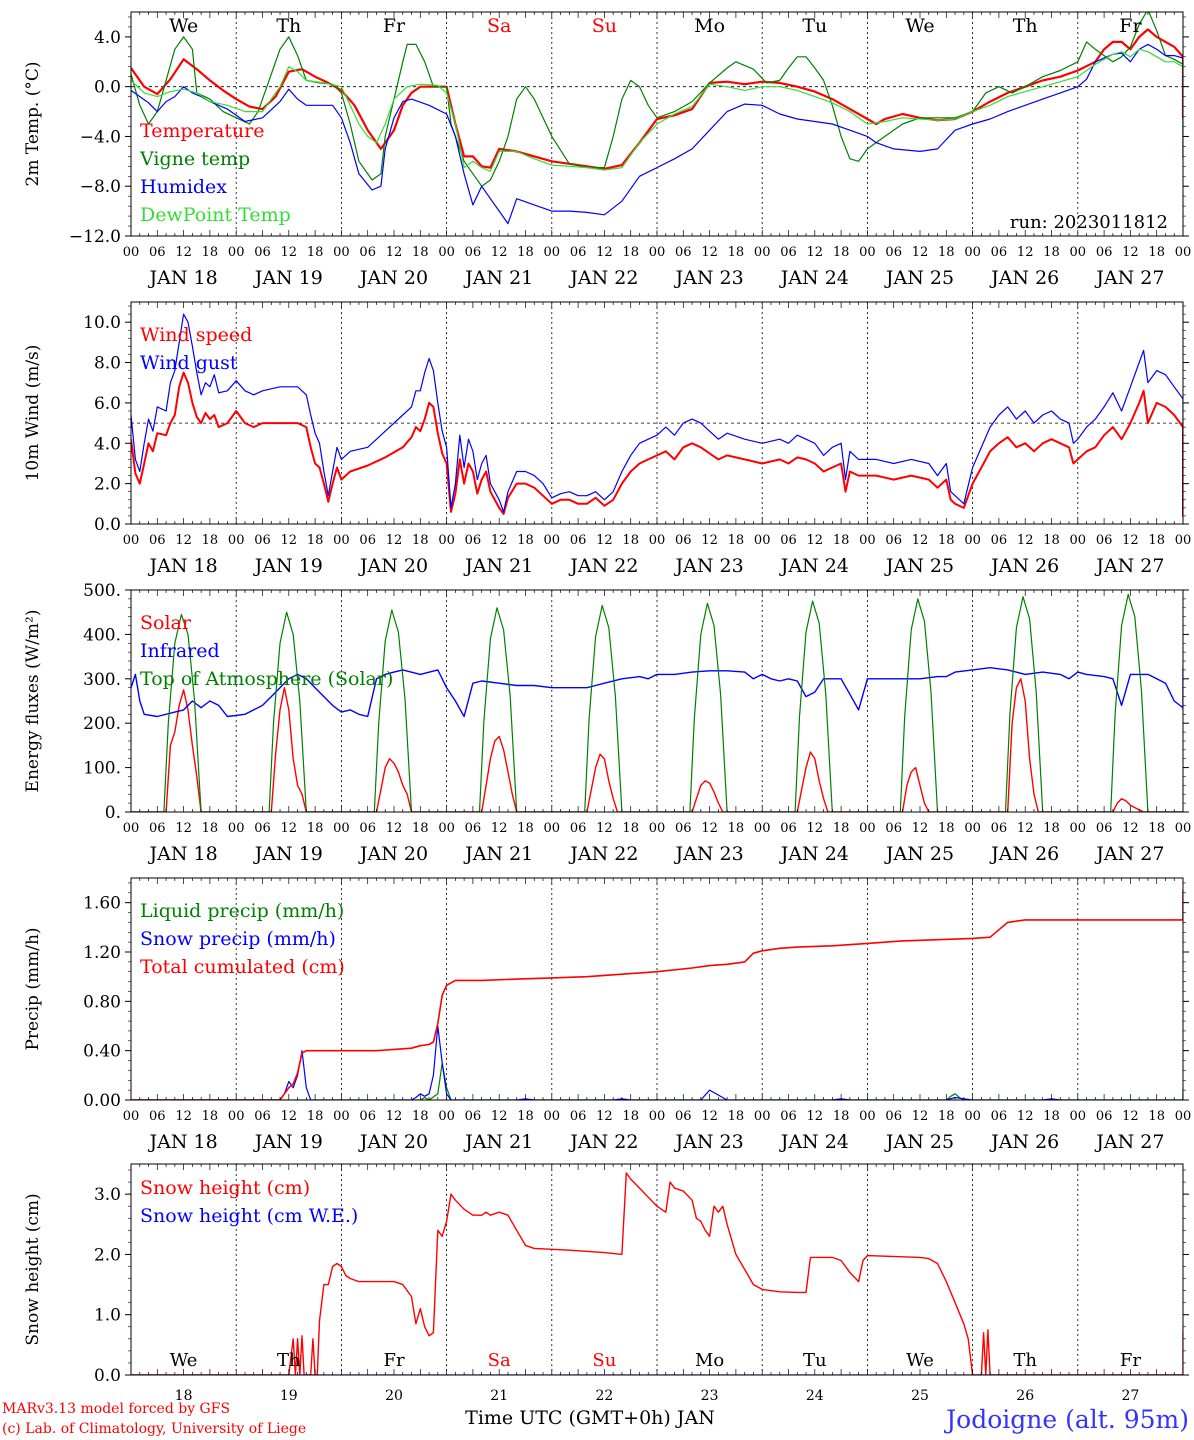  Describe the element at coordinates (107, 88) in the screenshot. I see `y-tick-label: 0.0` at that location.